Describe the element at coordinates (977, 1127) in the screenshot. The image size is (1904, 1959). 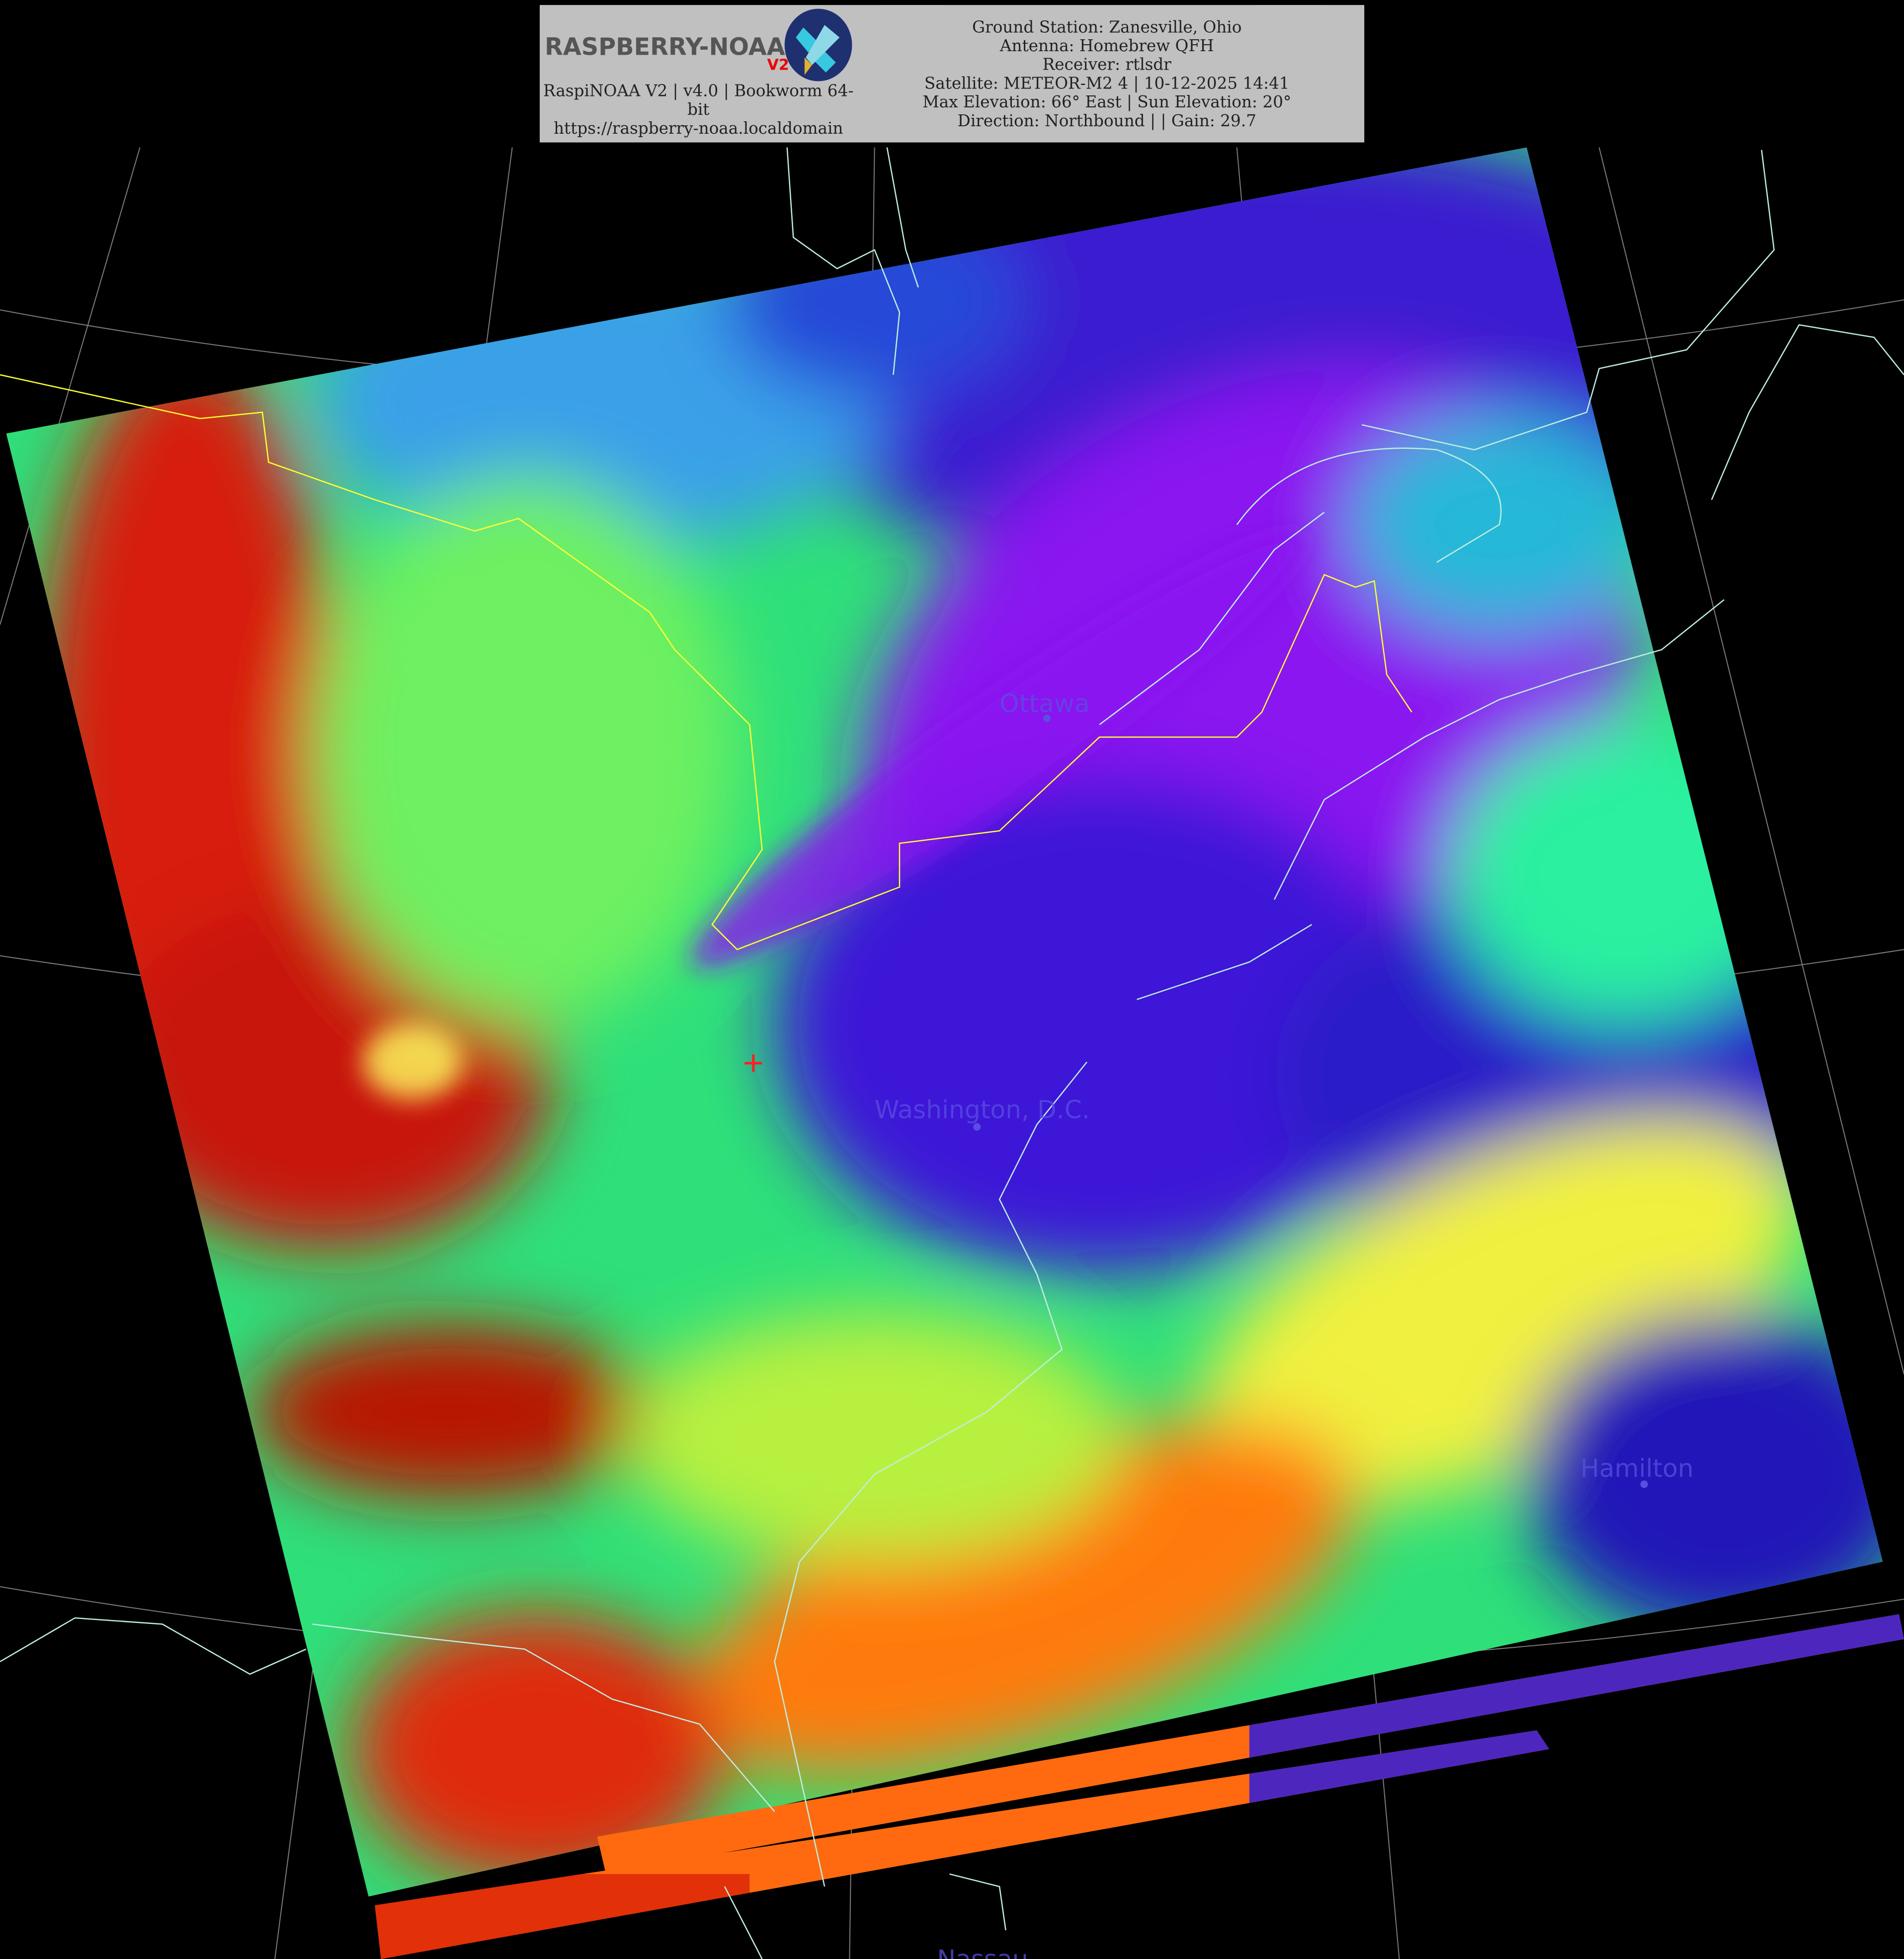
I see `city-dot-washington` at that location.